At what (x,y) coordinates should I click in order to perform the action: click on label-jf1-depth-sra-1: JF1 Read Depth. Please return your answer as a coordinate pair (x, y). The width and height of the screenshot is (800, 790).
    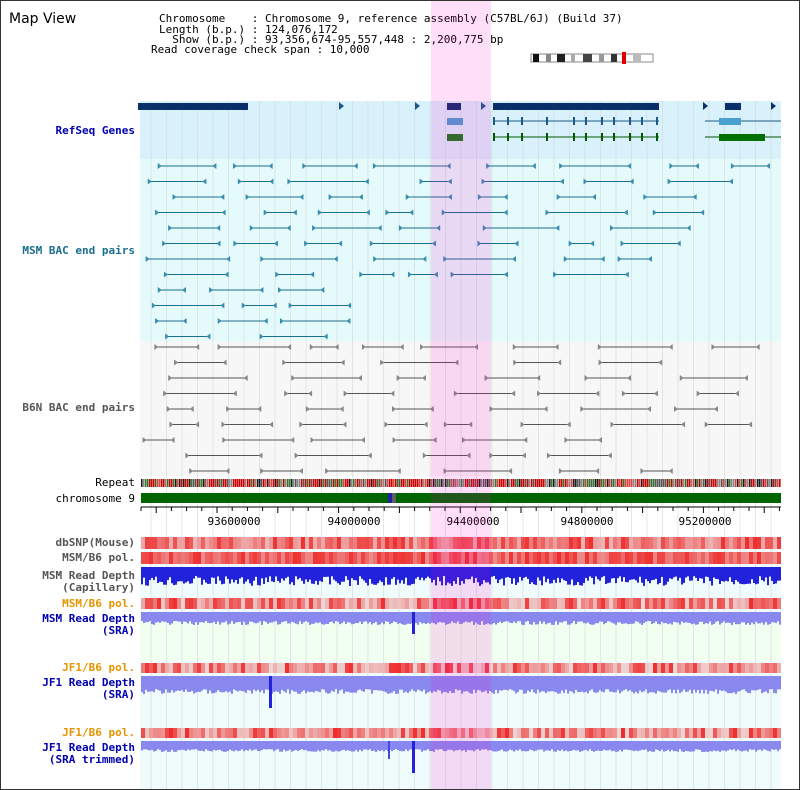
    Looking at the image, I should click on (88, 682).